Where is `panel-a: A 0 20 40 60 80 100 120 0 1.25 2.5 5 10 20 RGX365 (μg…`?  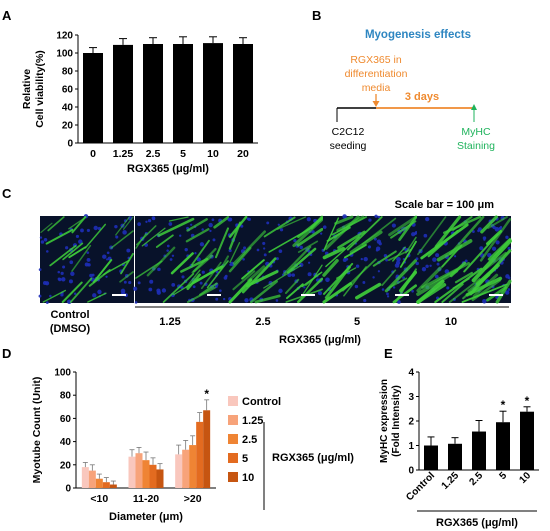 panel-a: A 0 20 40 60 80 100 120 0 1.25 2.5 5 10 20 RGX365 (μg… is located at coordinates (130, 91).